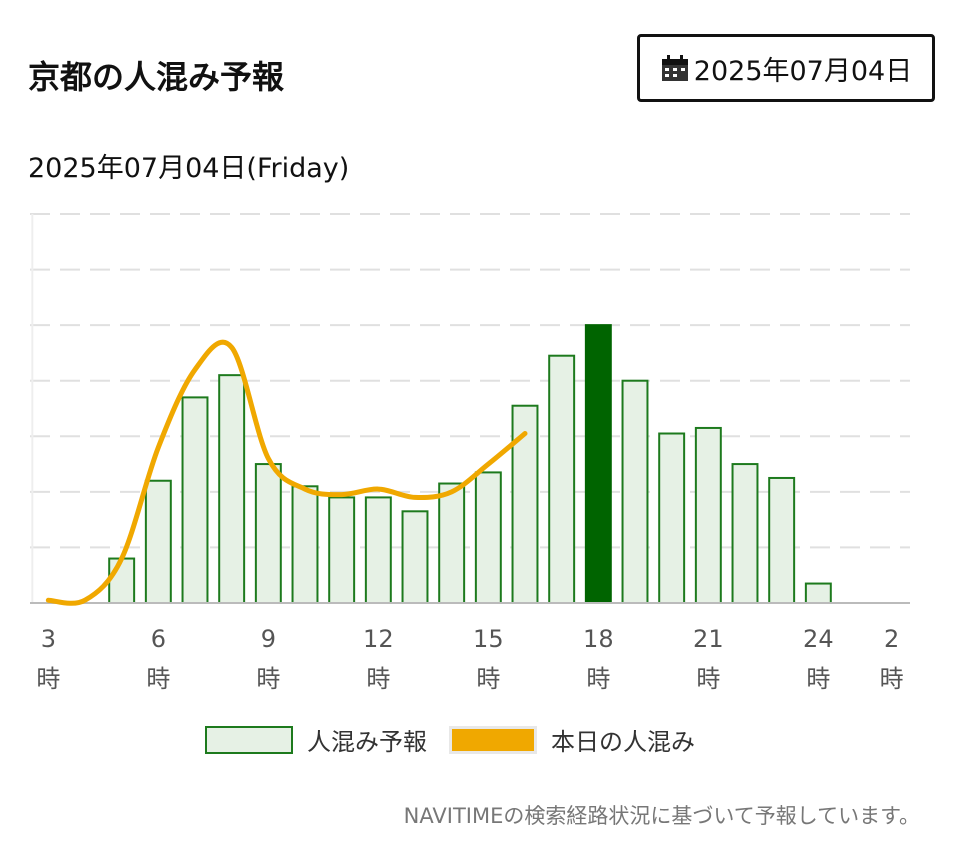 The height and width of the screenshot is (857, 960). I want to click on x-tick-label: 24, so click(818, 639).